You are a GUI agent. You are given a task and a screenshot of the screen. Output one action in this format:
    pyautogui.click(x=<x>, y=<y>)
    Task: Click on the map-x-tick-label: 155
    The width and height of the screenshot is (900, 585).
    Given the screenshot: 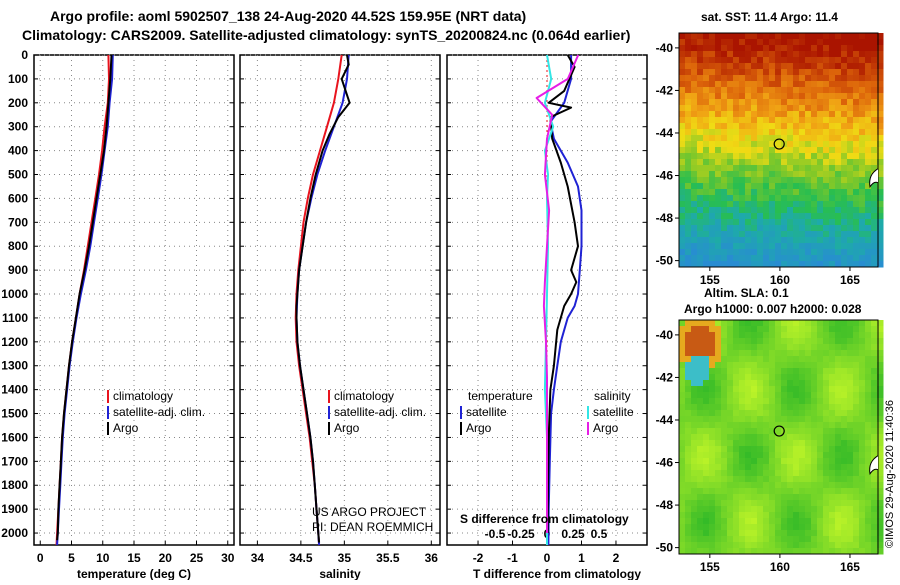 What is the action you would take?
    pyautogui.click(x=710, y=567)
    